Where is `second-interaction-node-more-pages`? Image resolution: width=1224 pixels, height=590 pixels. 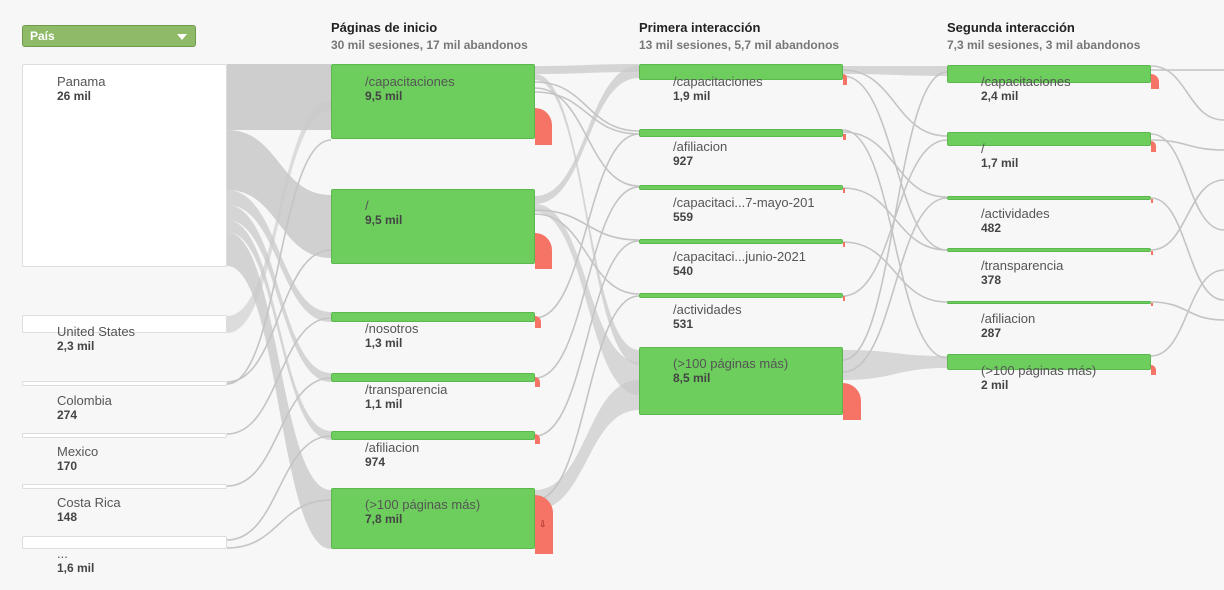 second-interaction-node-more-pages is located at coordinates (1049, 362).